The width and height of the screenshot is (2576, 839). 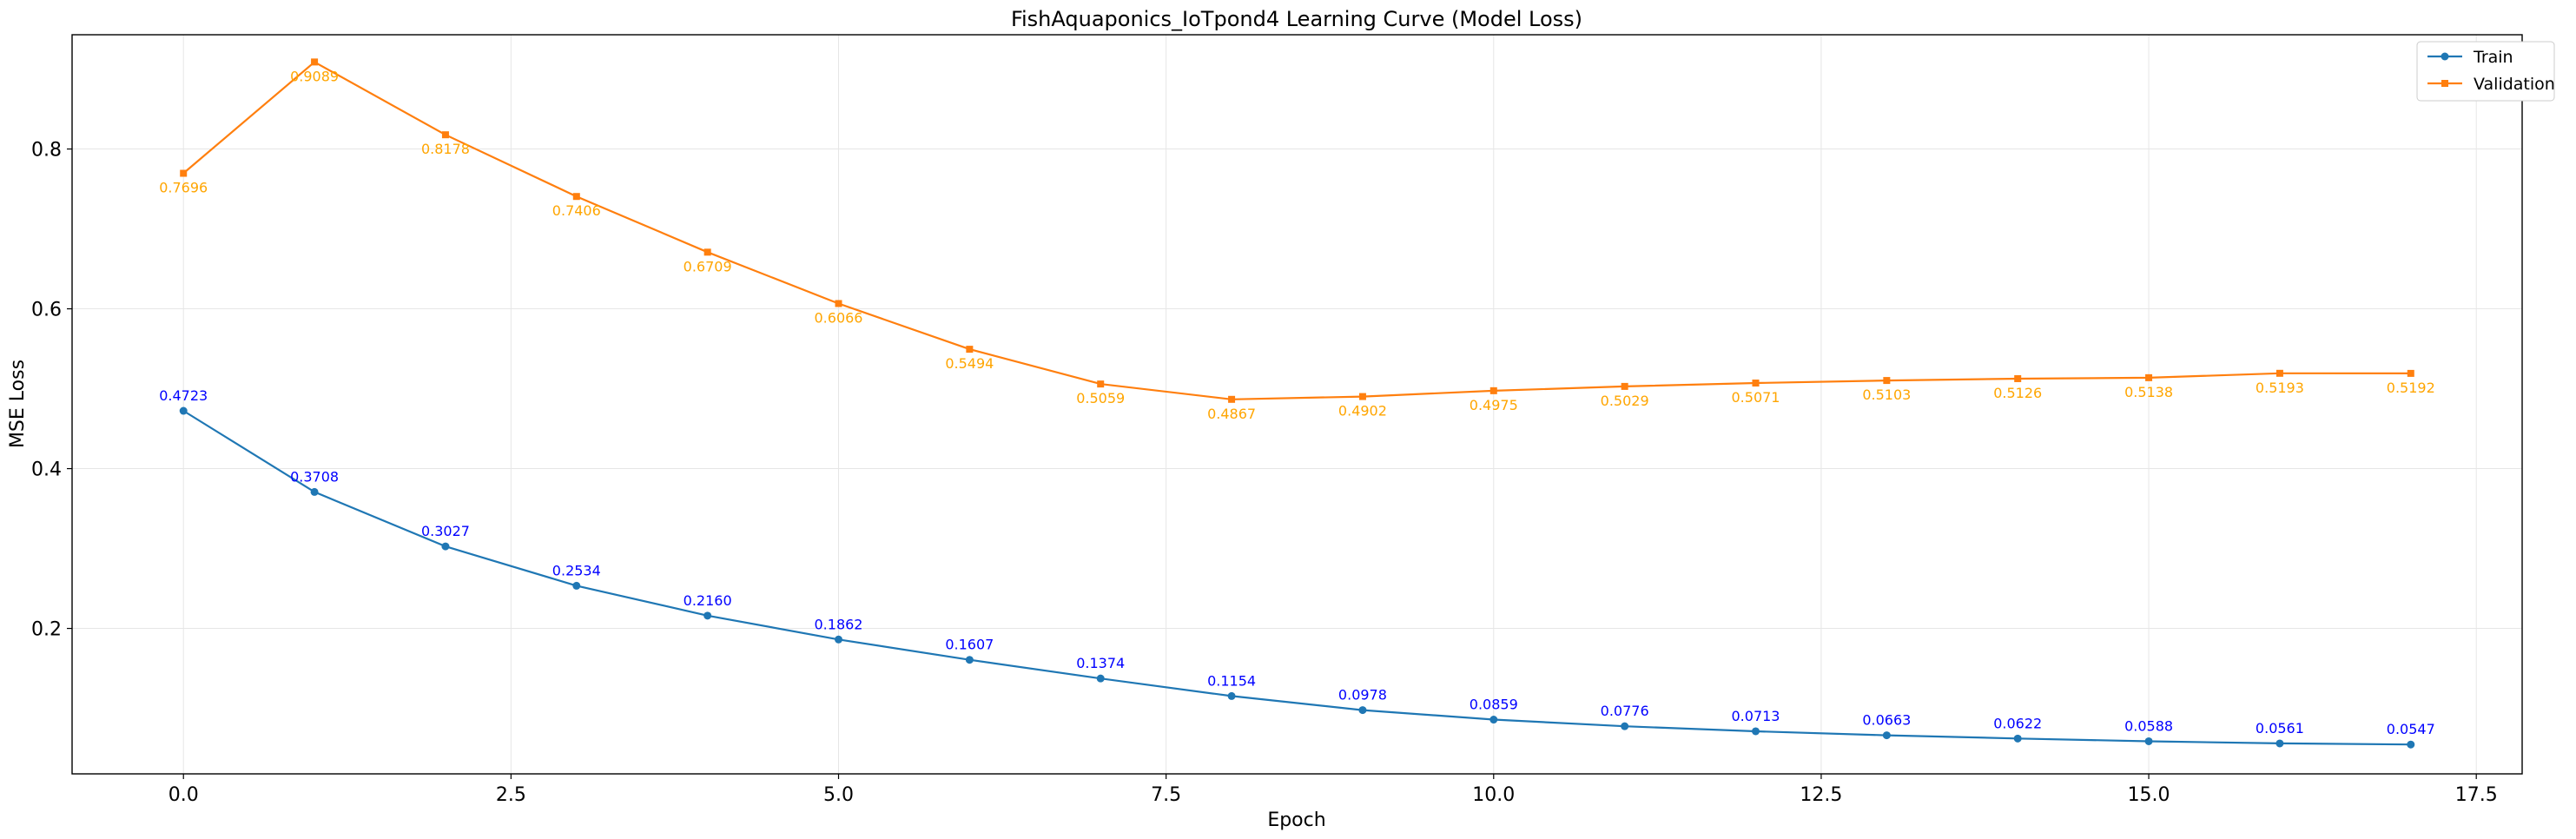 What do you see at coordinates (2018, 393) in the screenshot?
I see `data-label-validation: 0.5126` at bounding box center [2018, 393].